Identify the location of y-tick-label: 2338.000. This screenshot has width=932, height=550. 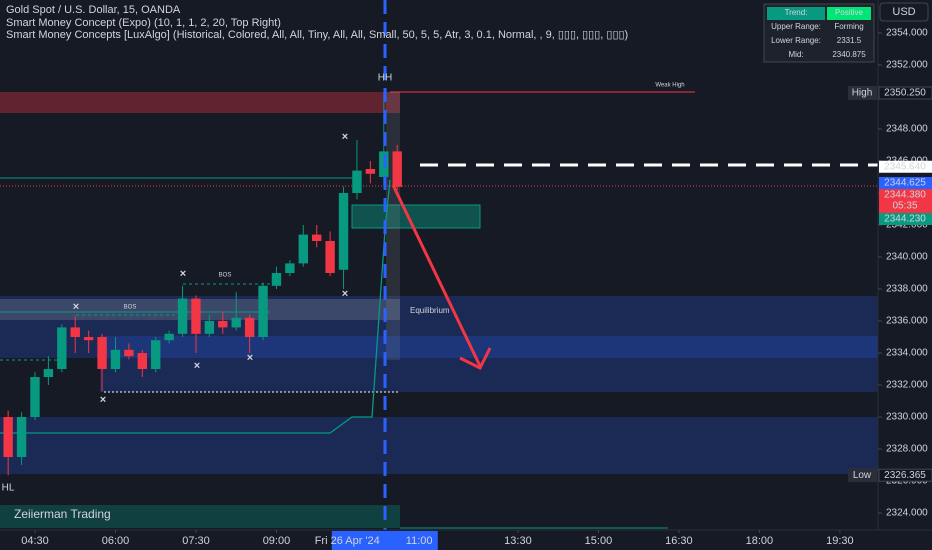
(907, 289).